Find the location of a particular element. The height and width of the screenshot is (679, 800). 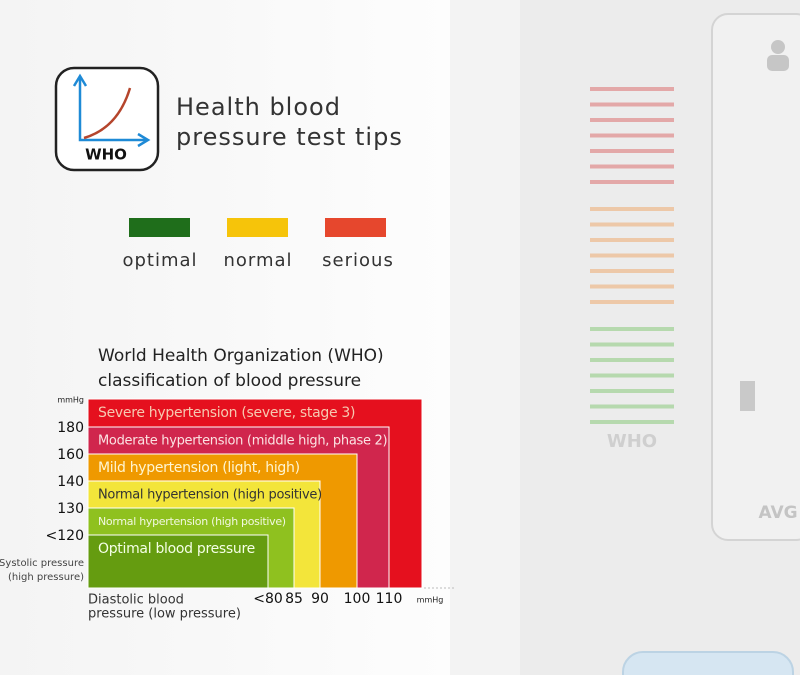

x-tick-label: <80 is located at coordinates (268, 599).